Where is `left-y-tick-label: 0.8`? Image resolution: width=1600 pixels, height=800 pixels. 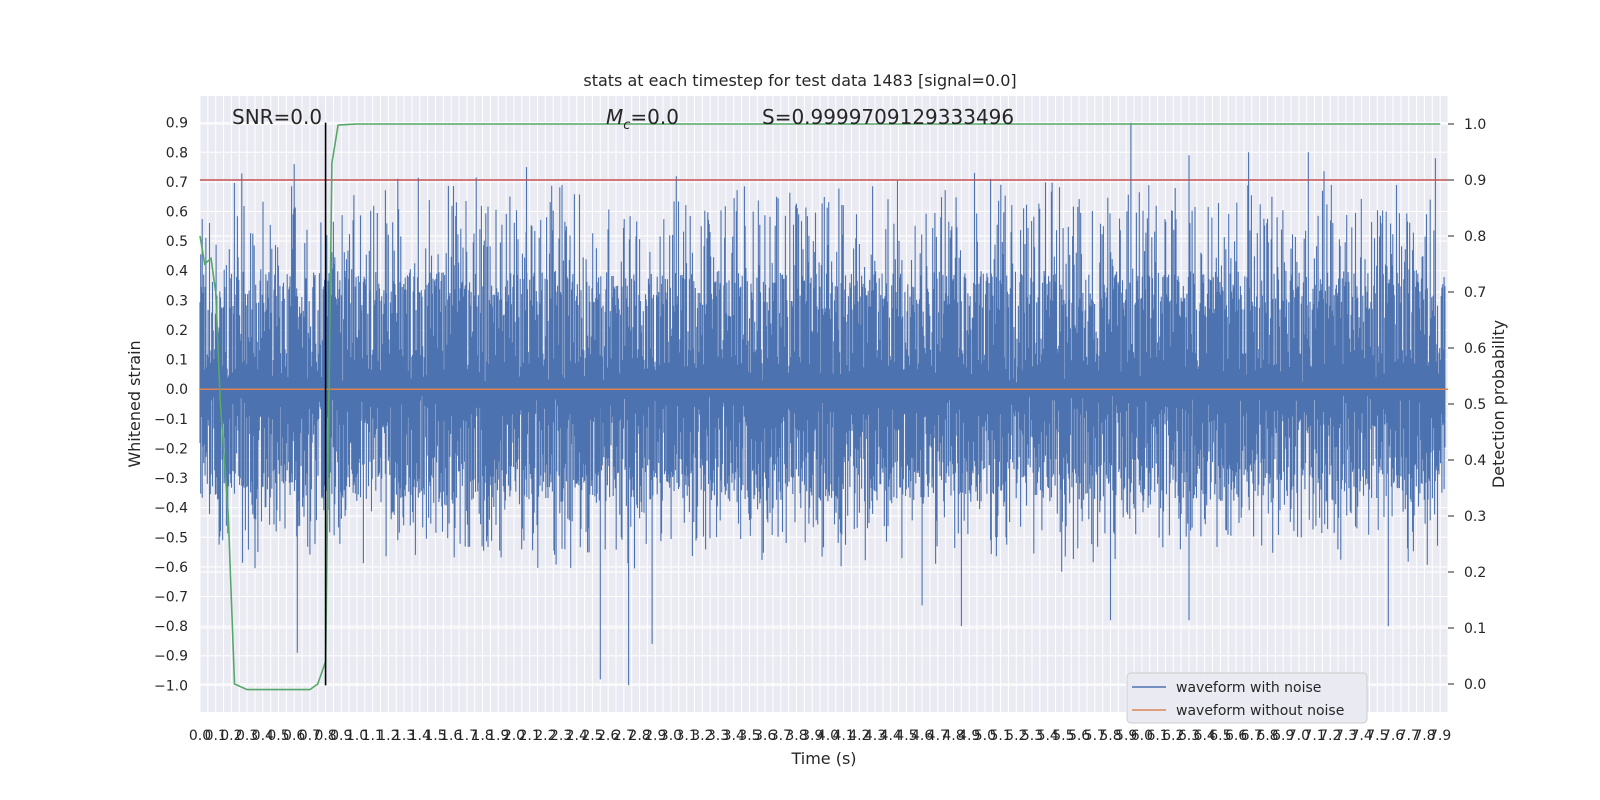 left-y-tick-label: 0.8 is located at coordinates (177, 153).